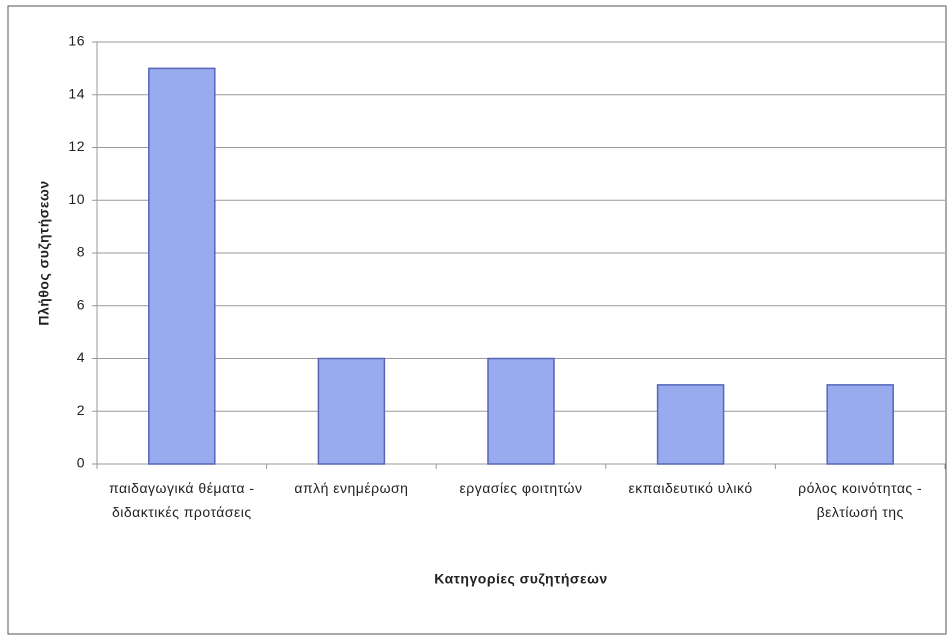 The width and height of the screenshot is (950, 639). What do you see at coordinates (44, 252) in the screenshot?
I see `y-axis-title: Πλήθος συζητήσεων` at bounding box center [44, 252].